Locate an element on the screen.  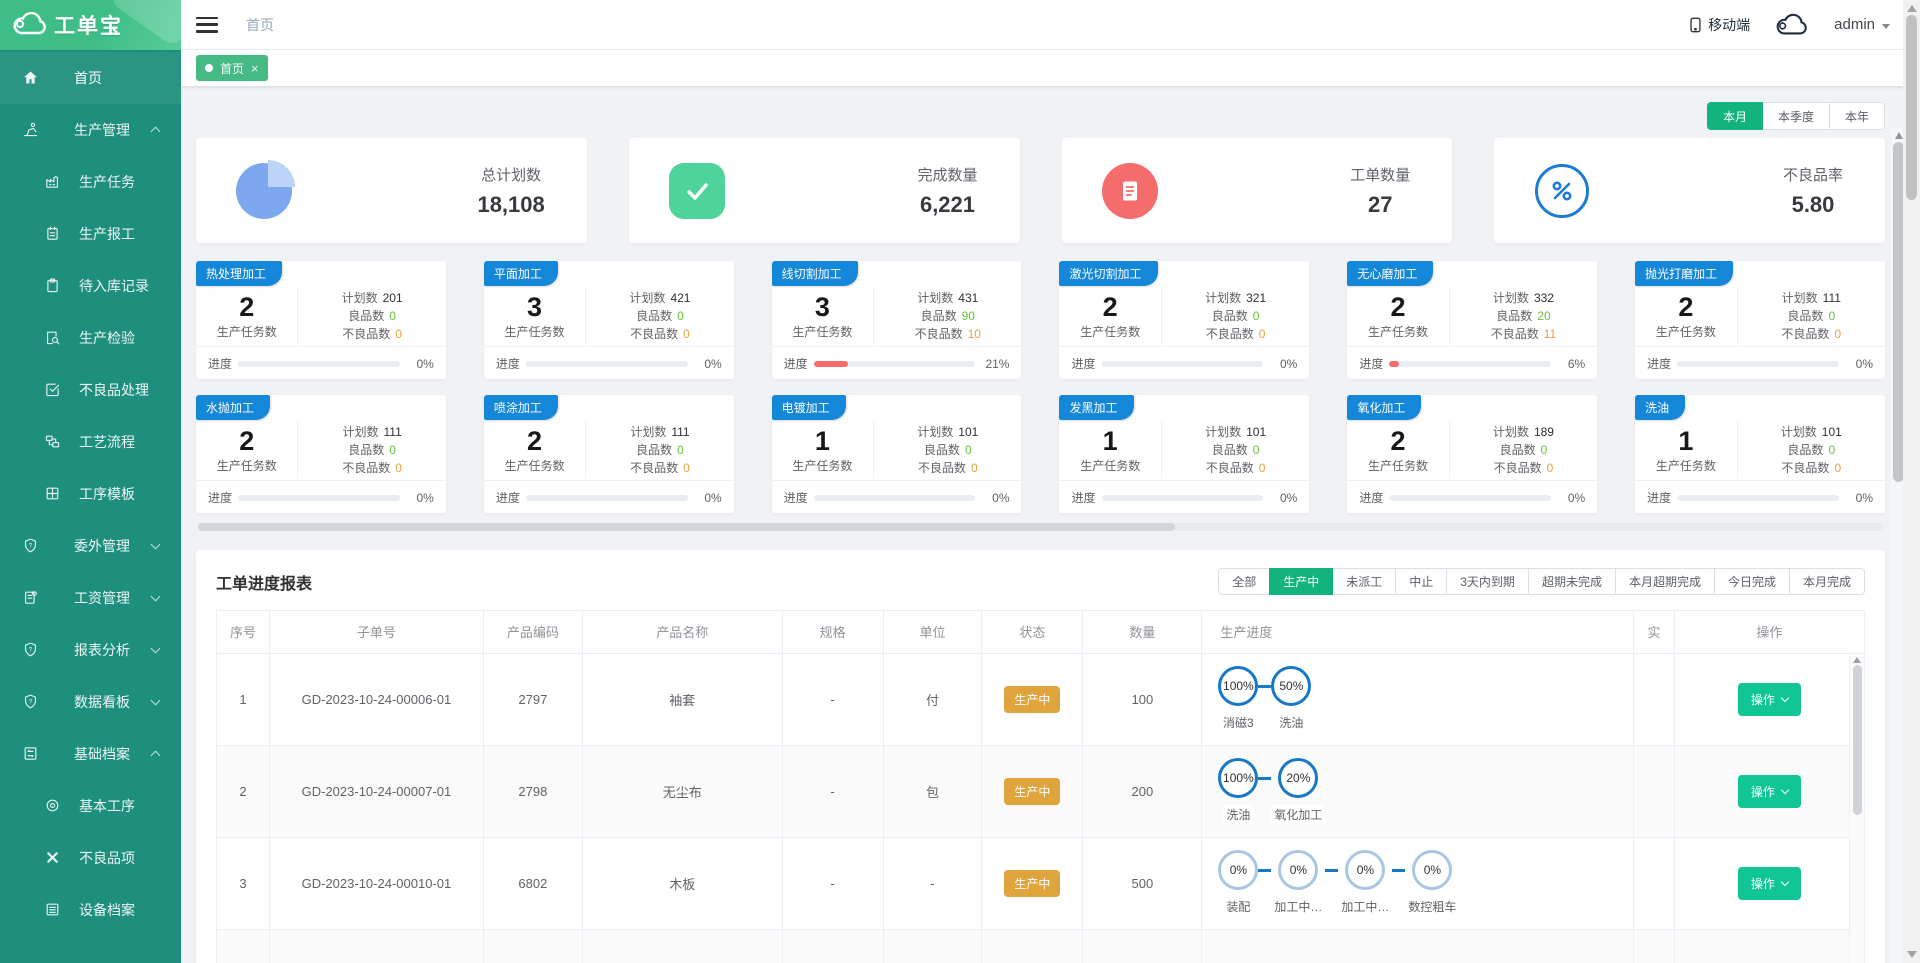
chevron-up-icon is located at coordinates (155, 755).